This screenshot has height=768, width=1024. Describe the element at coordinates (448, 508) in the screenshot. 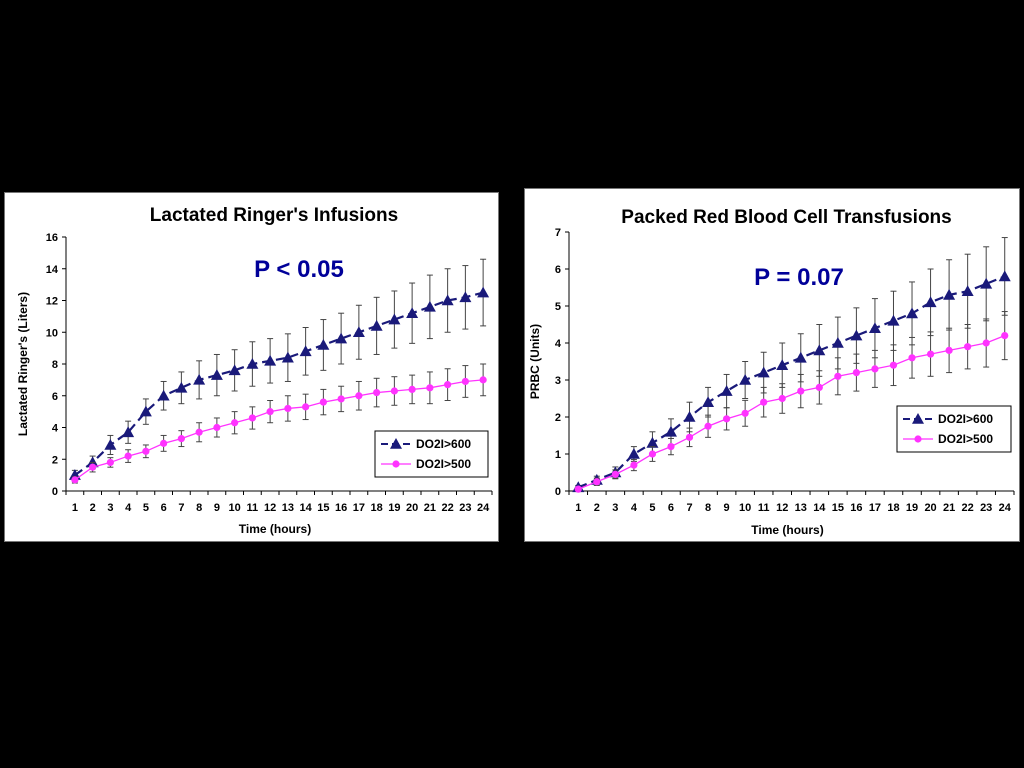

I see `lr-x-tick-label: 22` at that location.